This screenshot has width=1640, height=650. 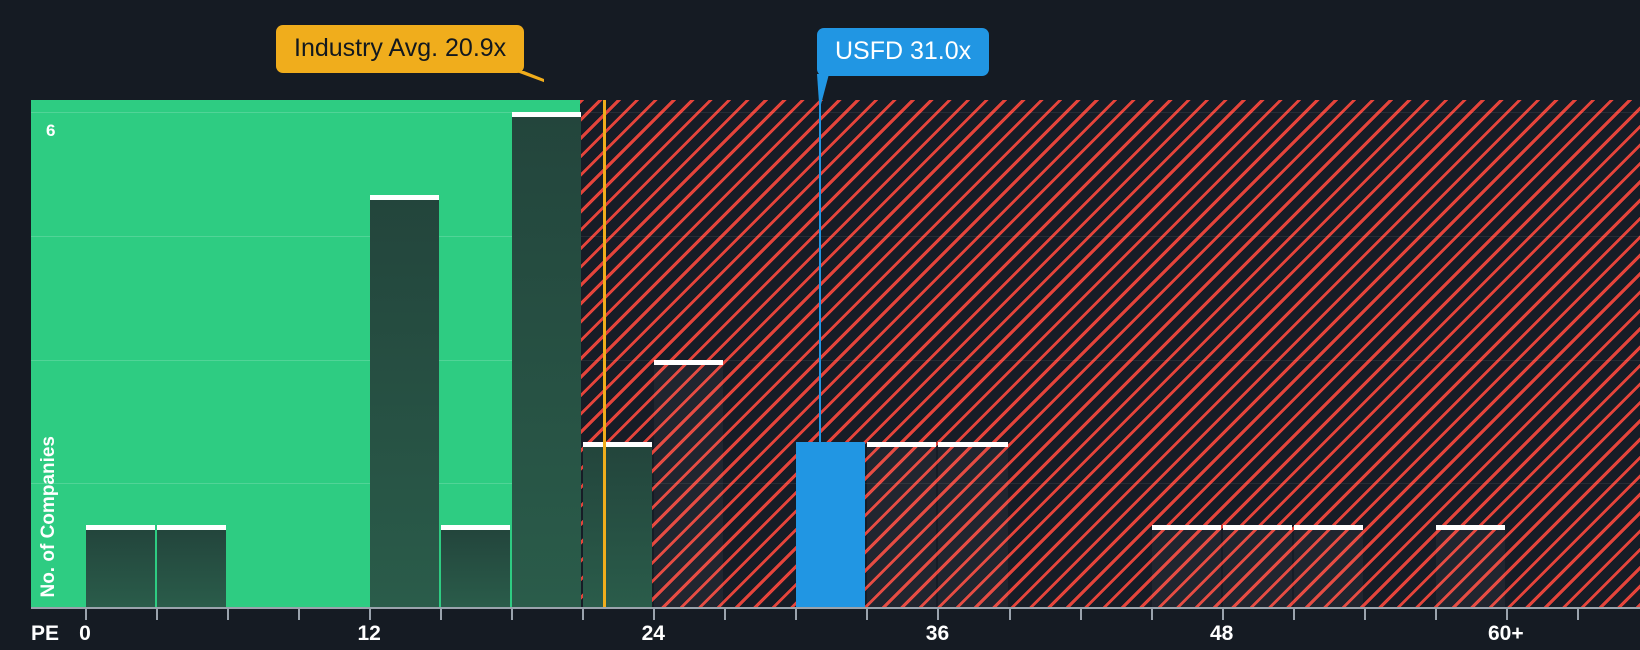 What do you see at coordinates (1505, 633) in the screenshot?
I see `x-axis-tick-label: 60+` at bounding box center [1505, 633].